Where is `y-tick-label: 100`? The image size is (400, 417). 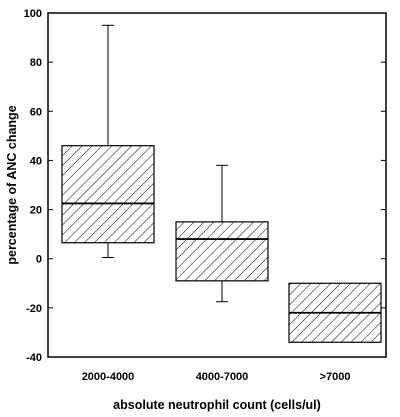 y-tick-label: 100 is located at coordinates (33, 14).